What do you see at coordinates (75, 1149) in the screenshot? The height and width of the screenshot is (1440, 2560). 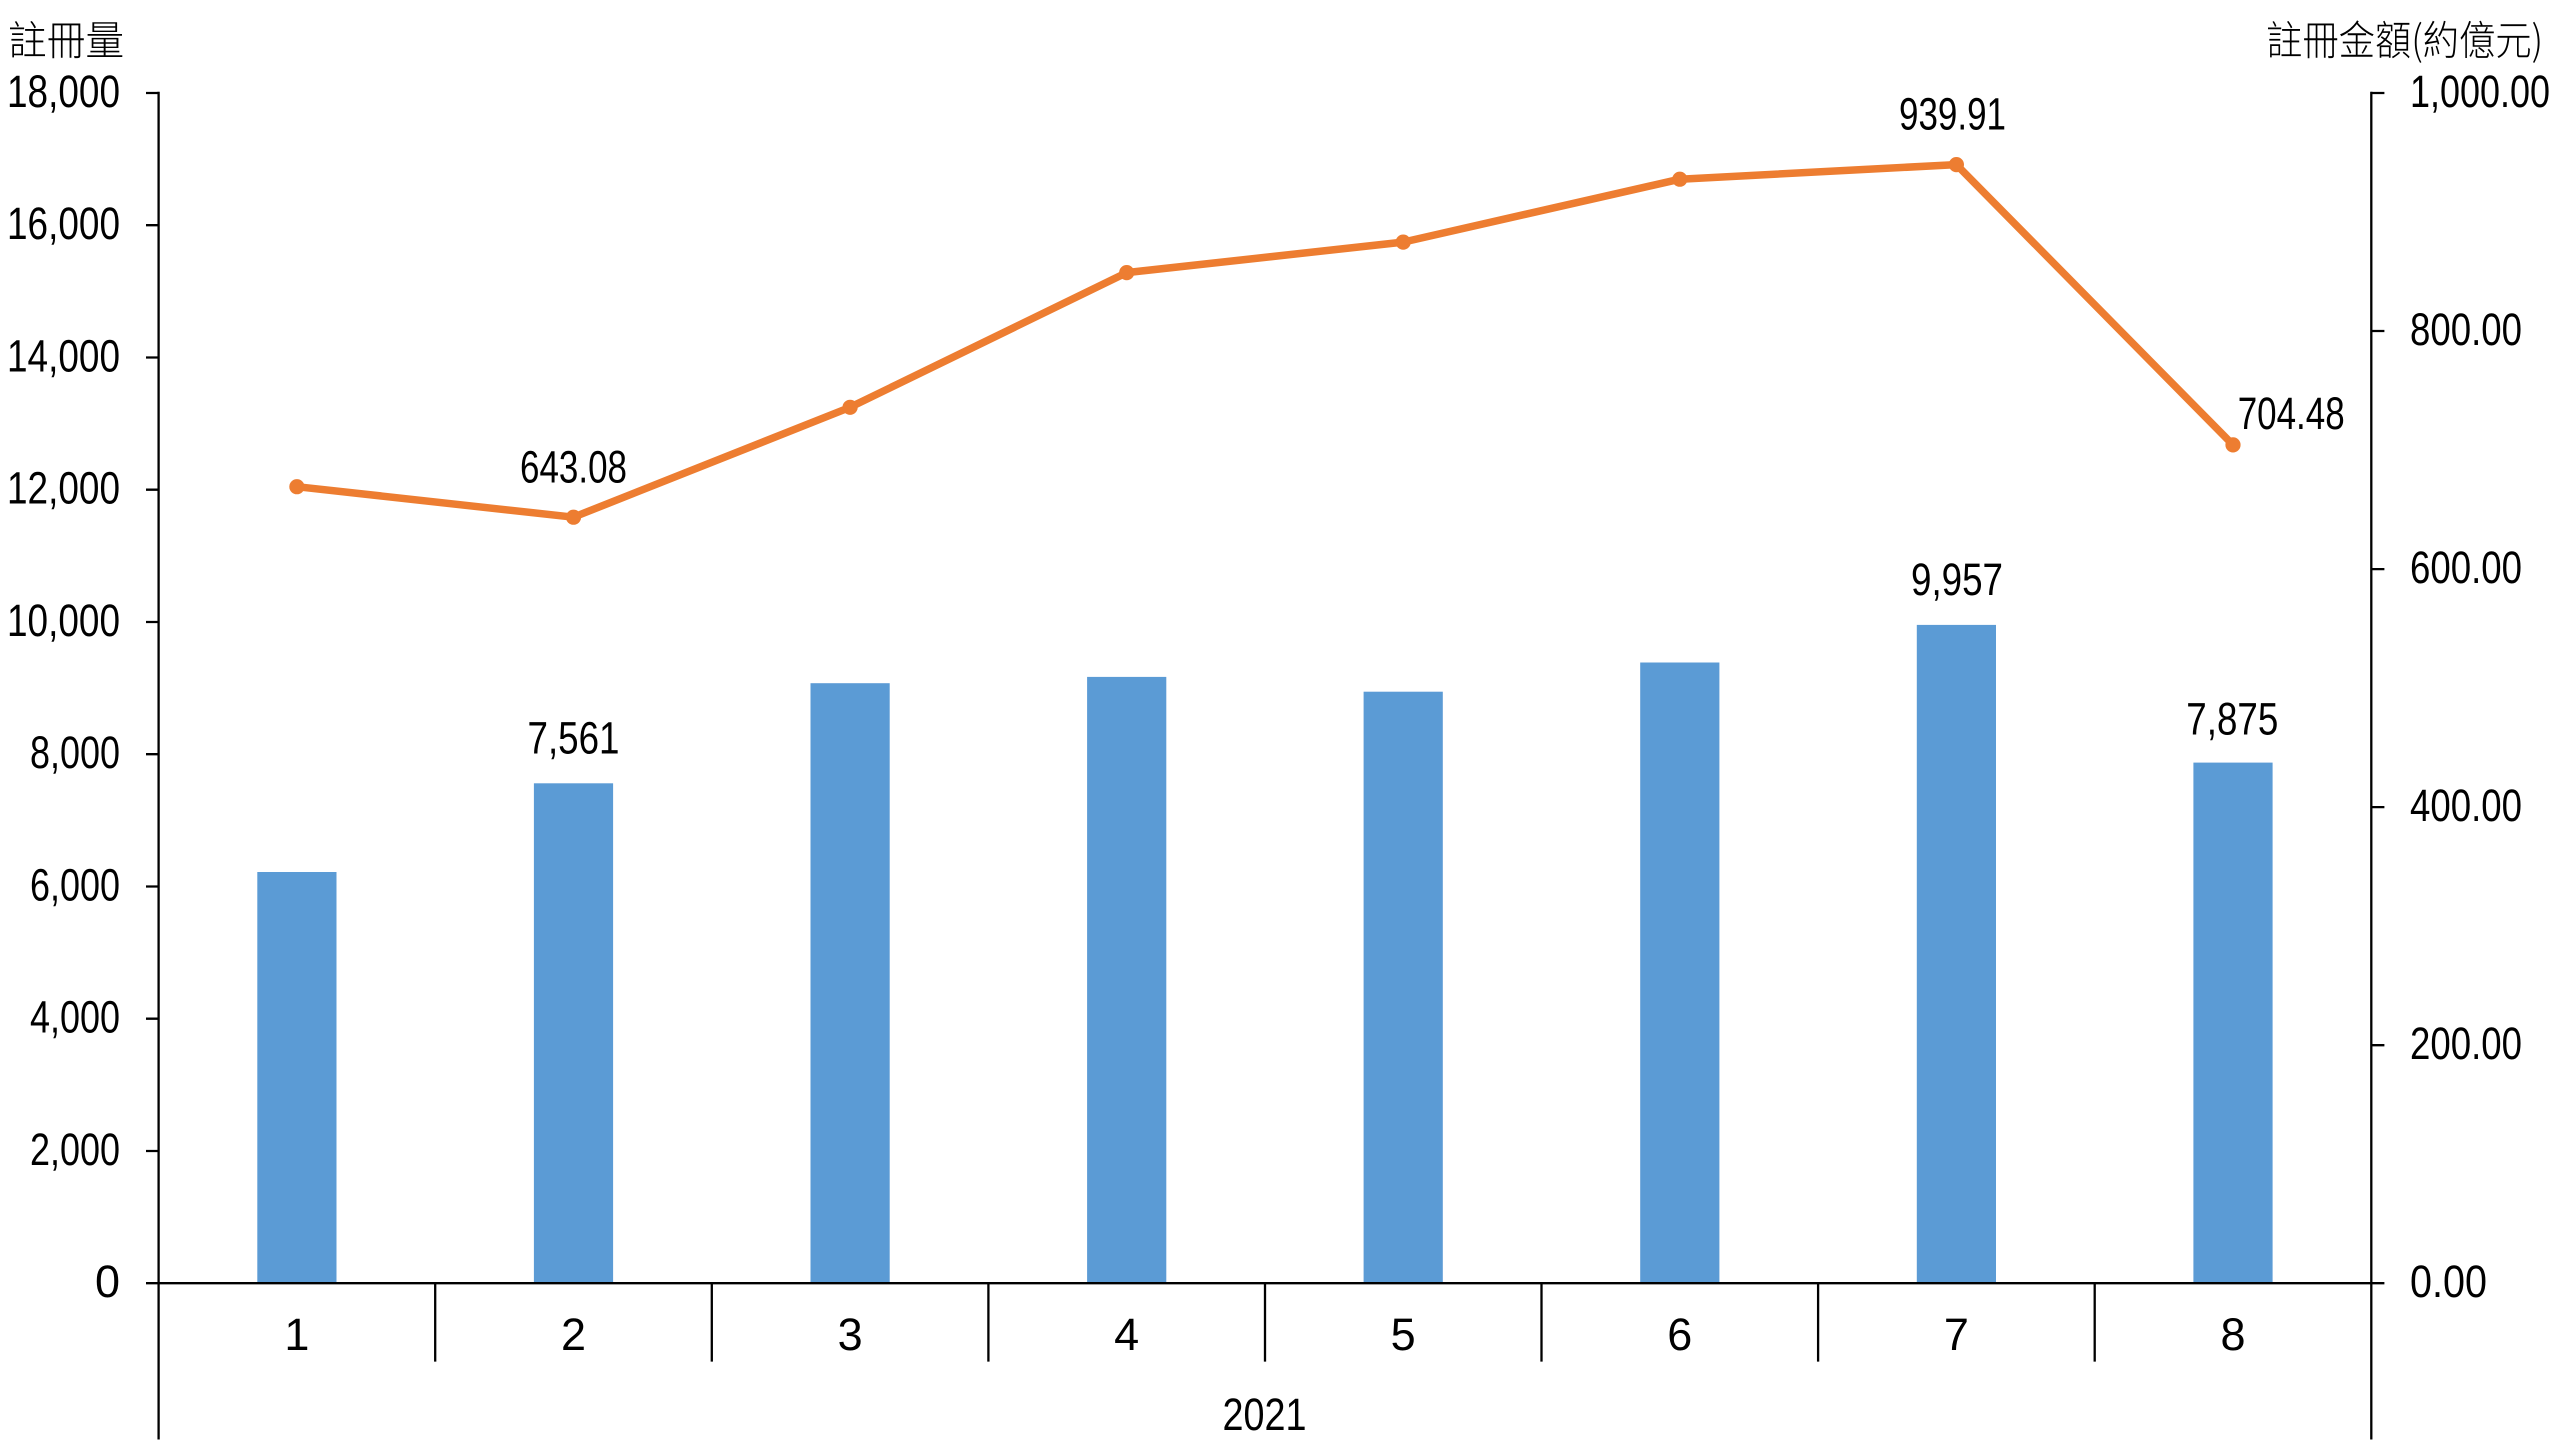 I see `svg-text: 2,000` at bounding box center [75, 1149].